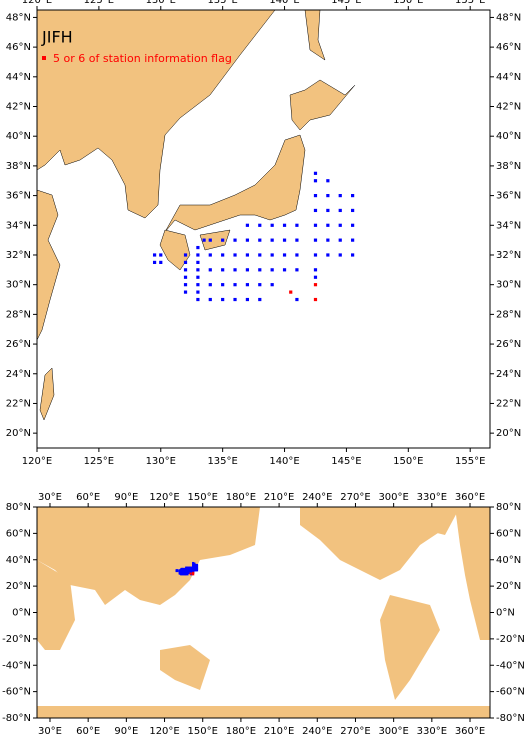  What do you see at coordinates (126, 497) in the screenshot?
I see `x-tick-label: 90°E` at bounding box center [126, 497].